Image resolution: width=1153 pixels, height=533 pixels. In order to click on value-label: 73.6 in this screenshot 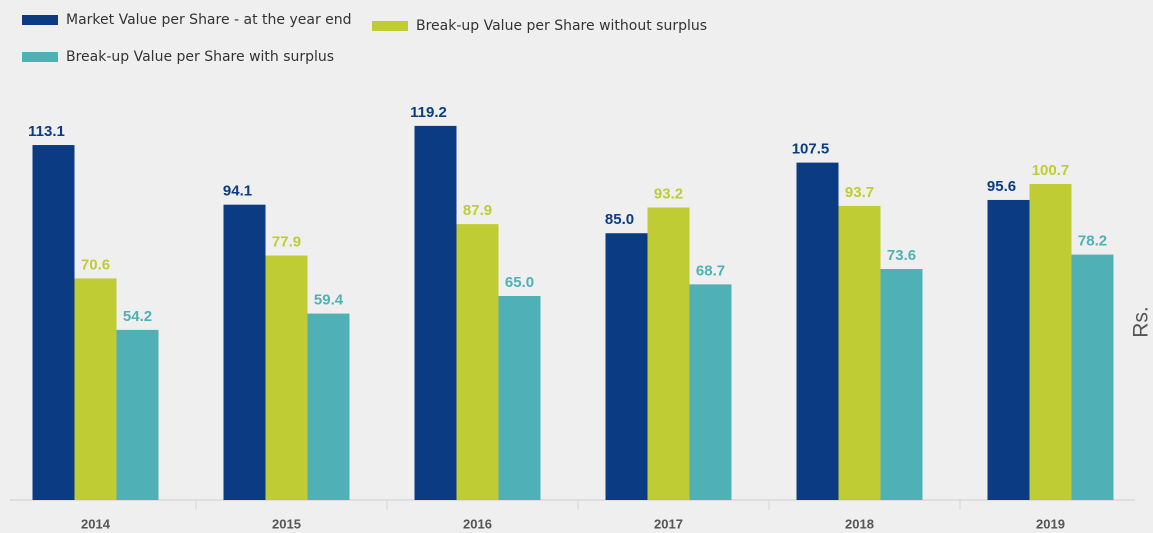, I will do `click(901, 255)`.